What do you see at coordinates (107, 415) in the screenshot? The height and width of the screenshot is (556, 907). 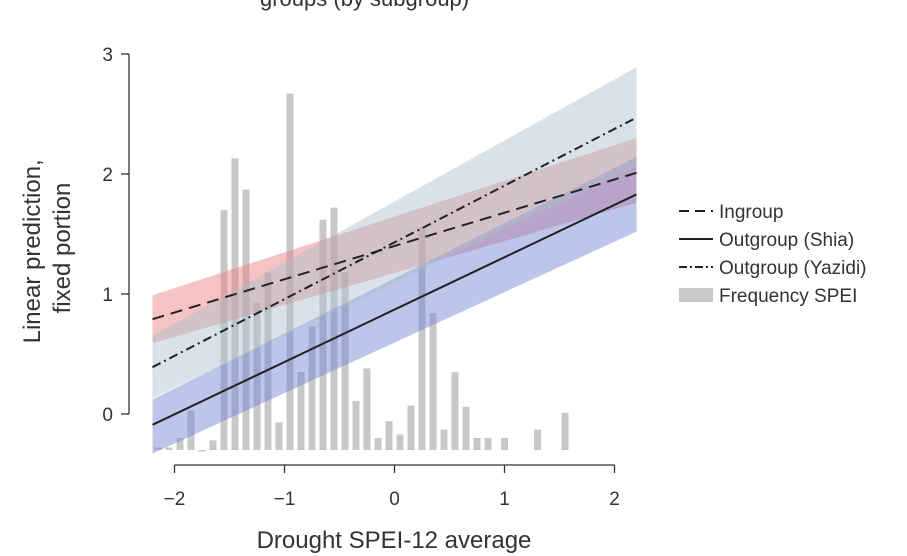 I see `y-tick-label: 0` at bounding box center [107, 415].